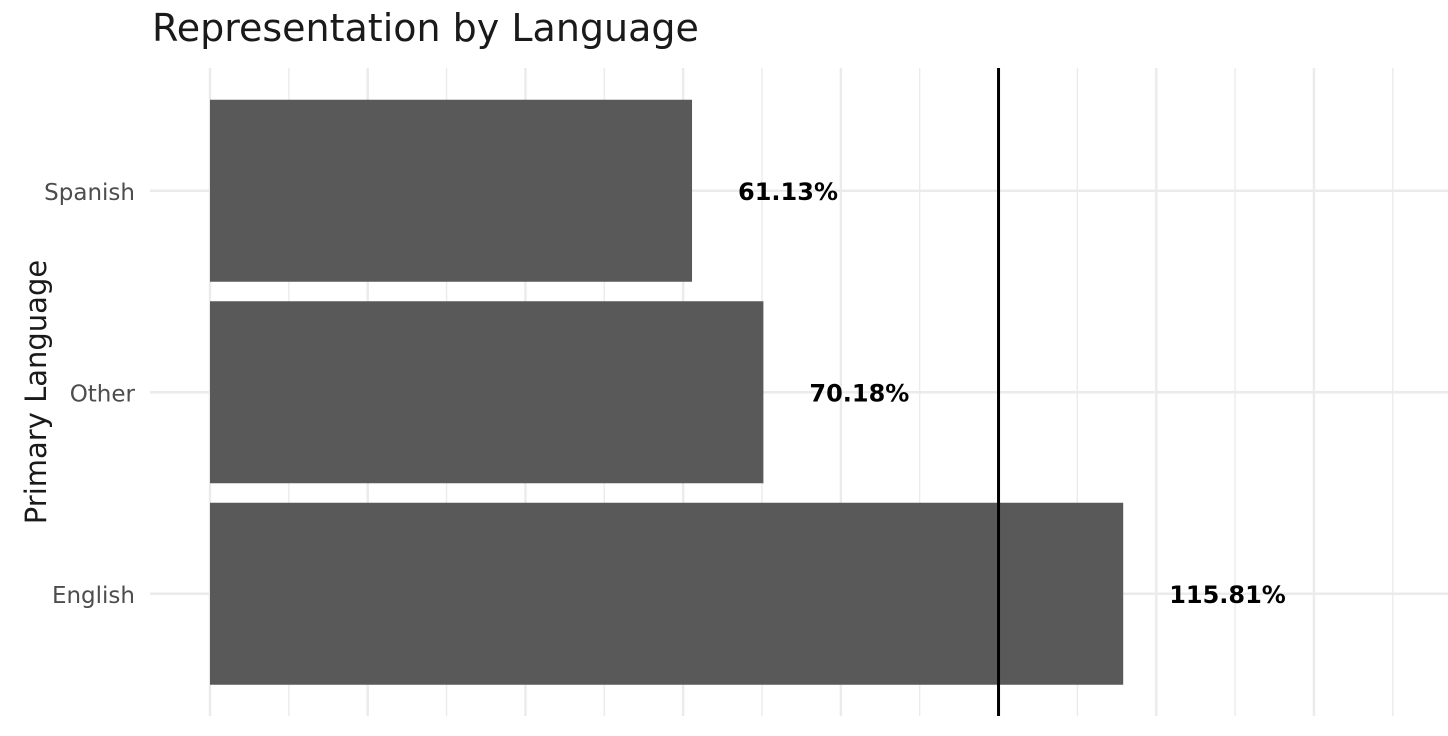 The width and height of the screenshot is (1448, 736). I want to click on bar-other, so click(487, 392).